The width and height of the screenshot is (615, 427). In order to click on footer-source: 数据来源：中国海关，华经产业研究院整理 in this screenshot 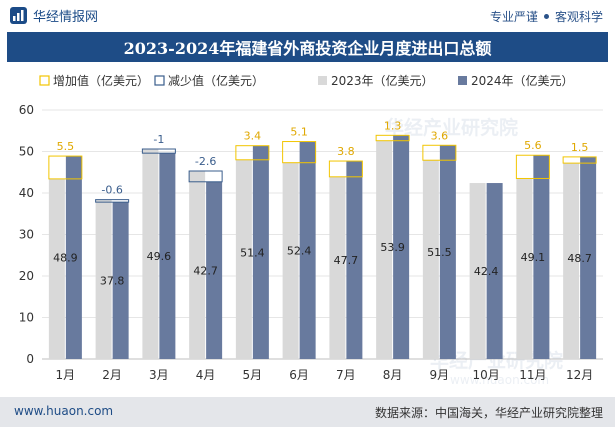, I will do `click(488, 413)`.